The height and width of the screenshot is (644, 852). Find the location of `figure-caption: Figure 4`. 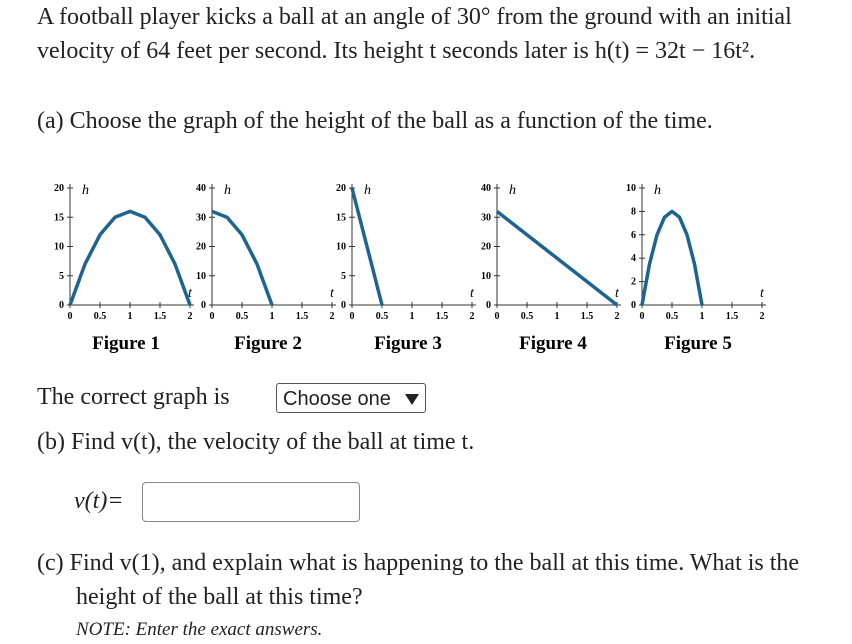

figure-caption: Figure 4 is located at coordinates (553, 343).